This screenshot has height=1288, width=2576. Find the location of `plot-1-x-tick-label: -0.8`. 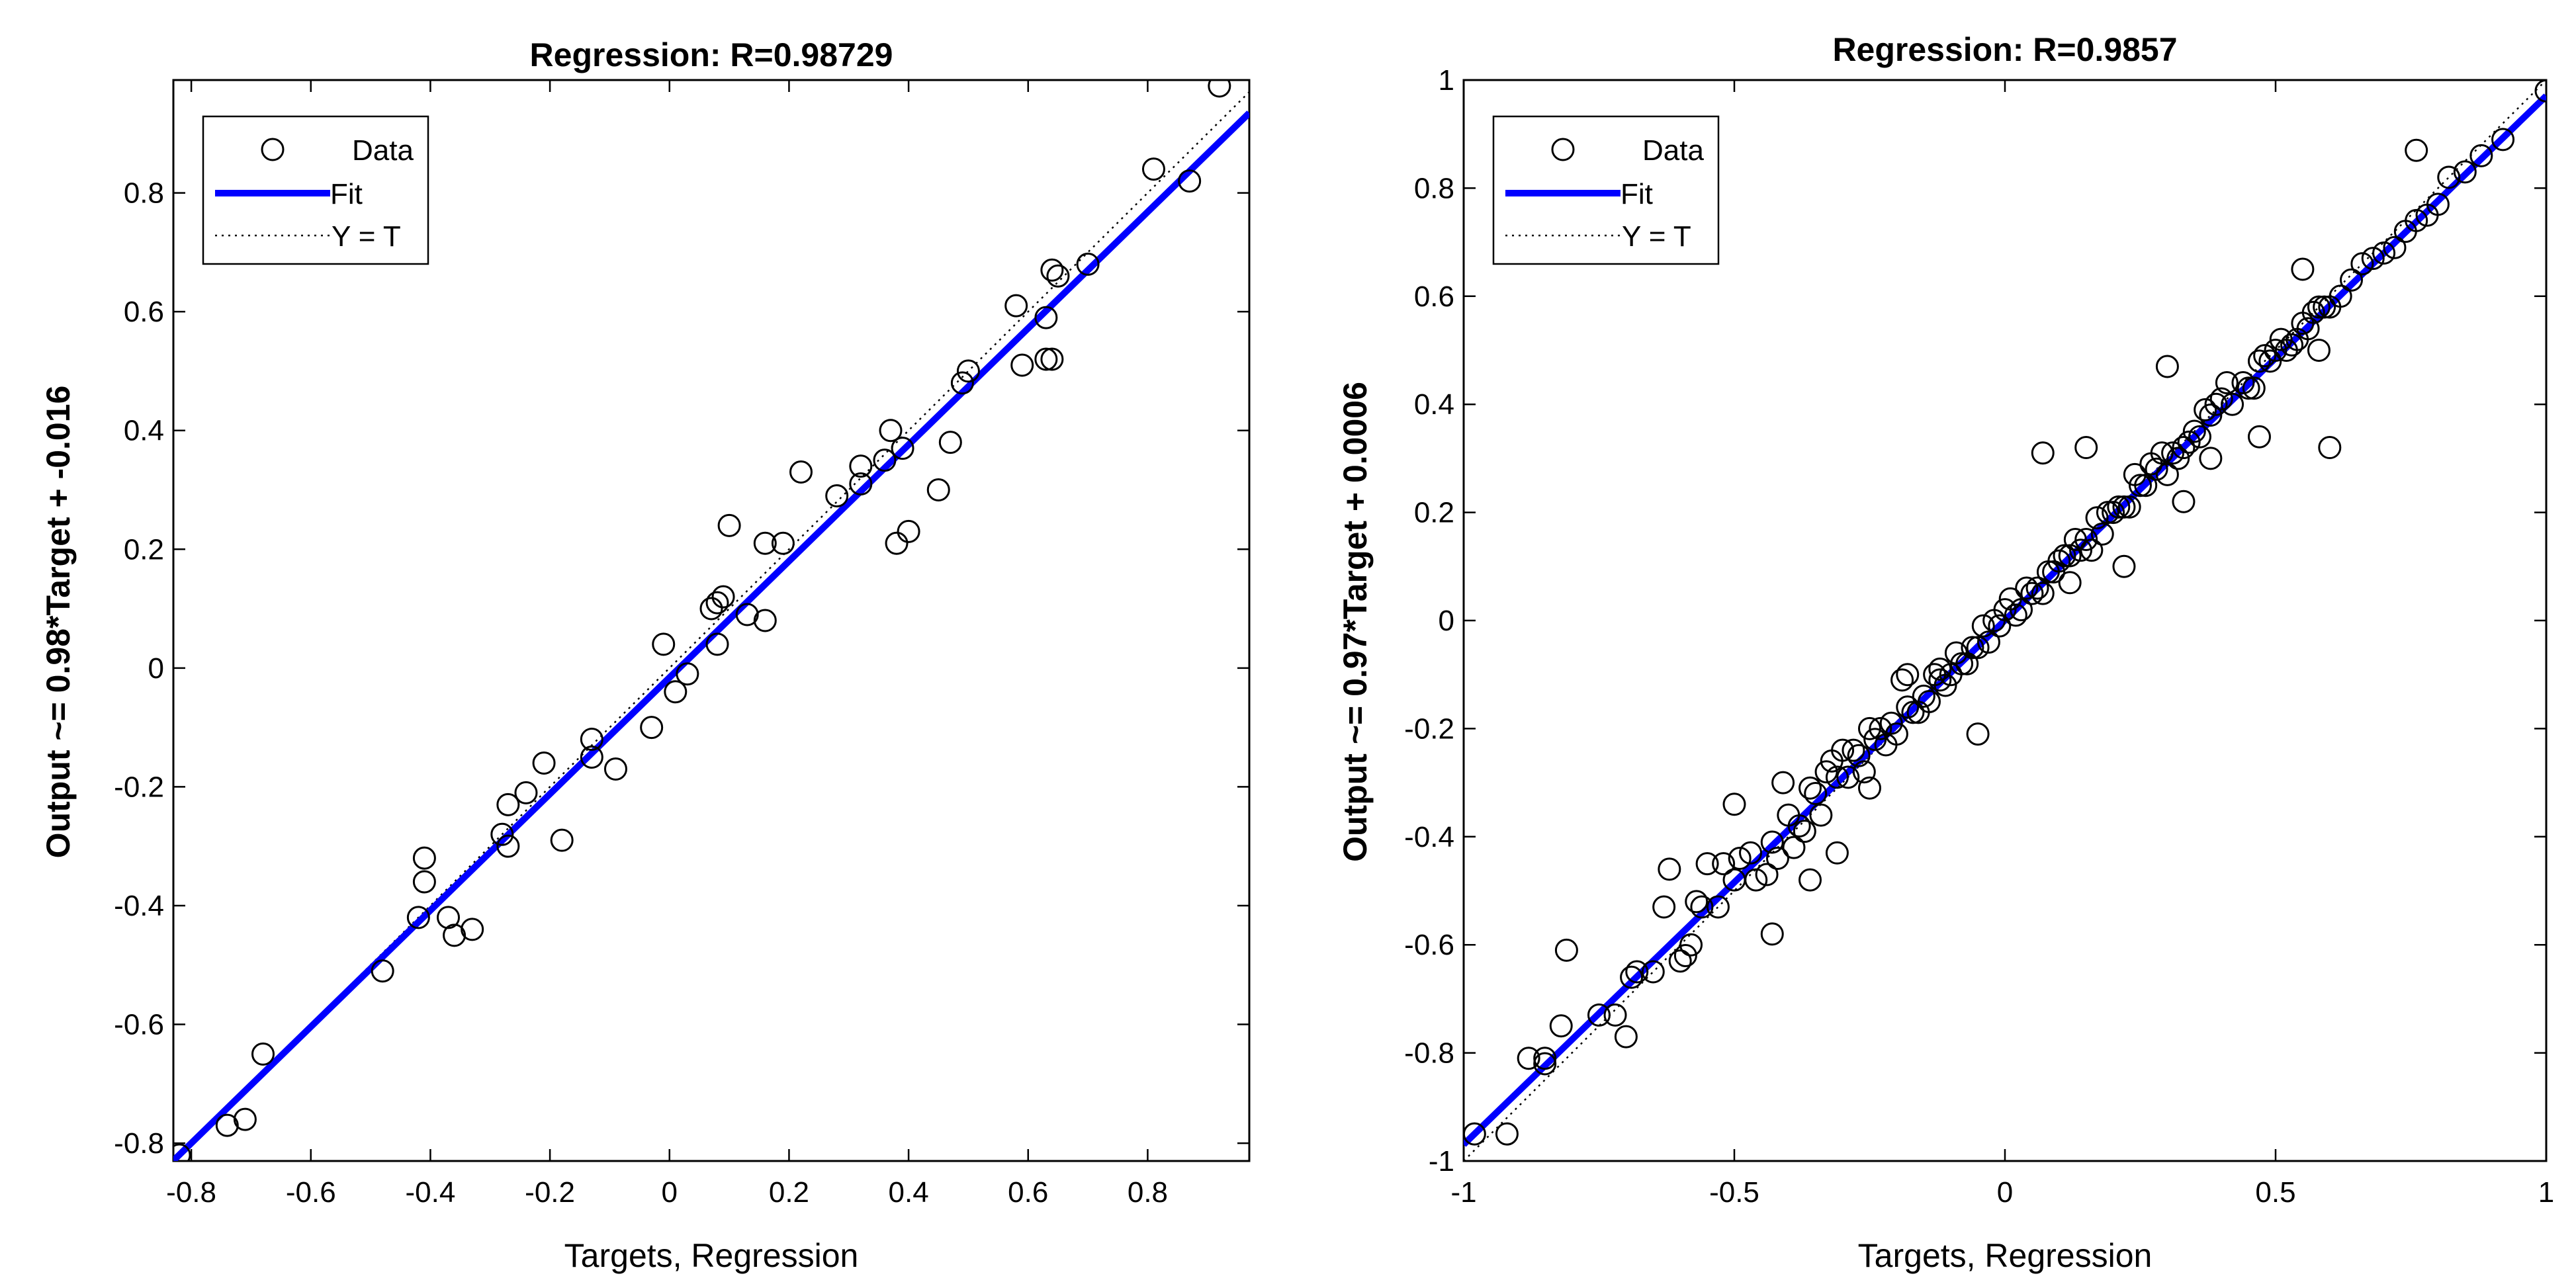

plot-1-x-tick-label: -0.8 is located at coordinates (191, 1192).